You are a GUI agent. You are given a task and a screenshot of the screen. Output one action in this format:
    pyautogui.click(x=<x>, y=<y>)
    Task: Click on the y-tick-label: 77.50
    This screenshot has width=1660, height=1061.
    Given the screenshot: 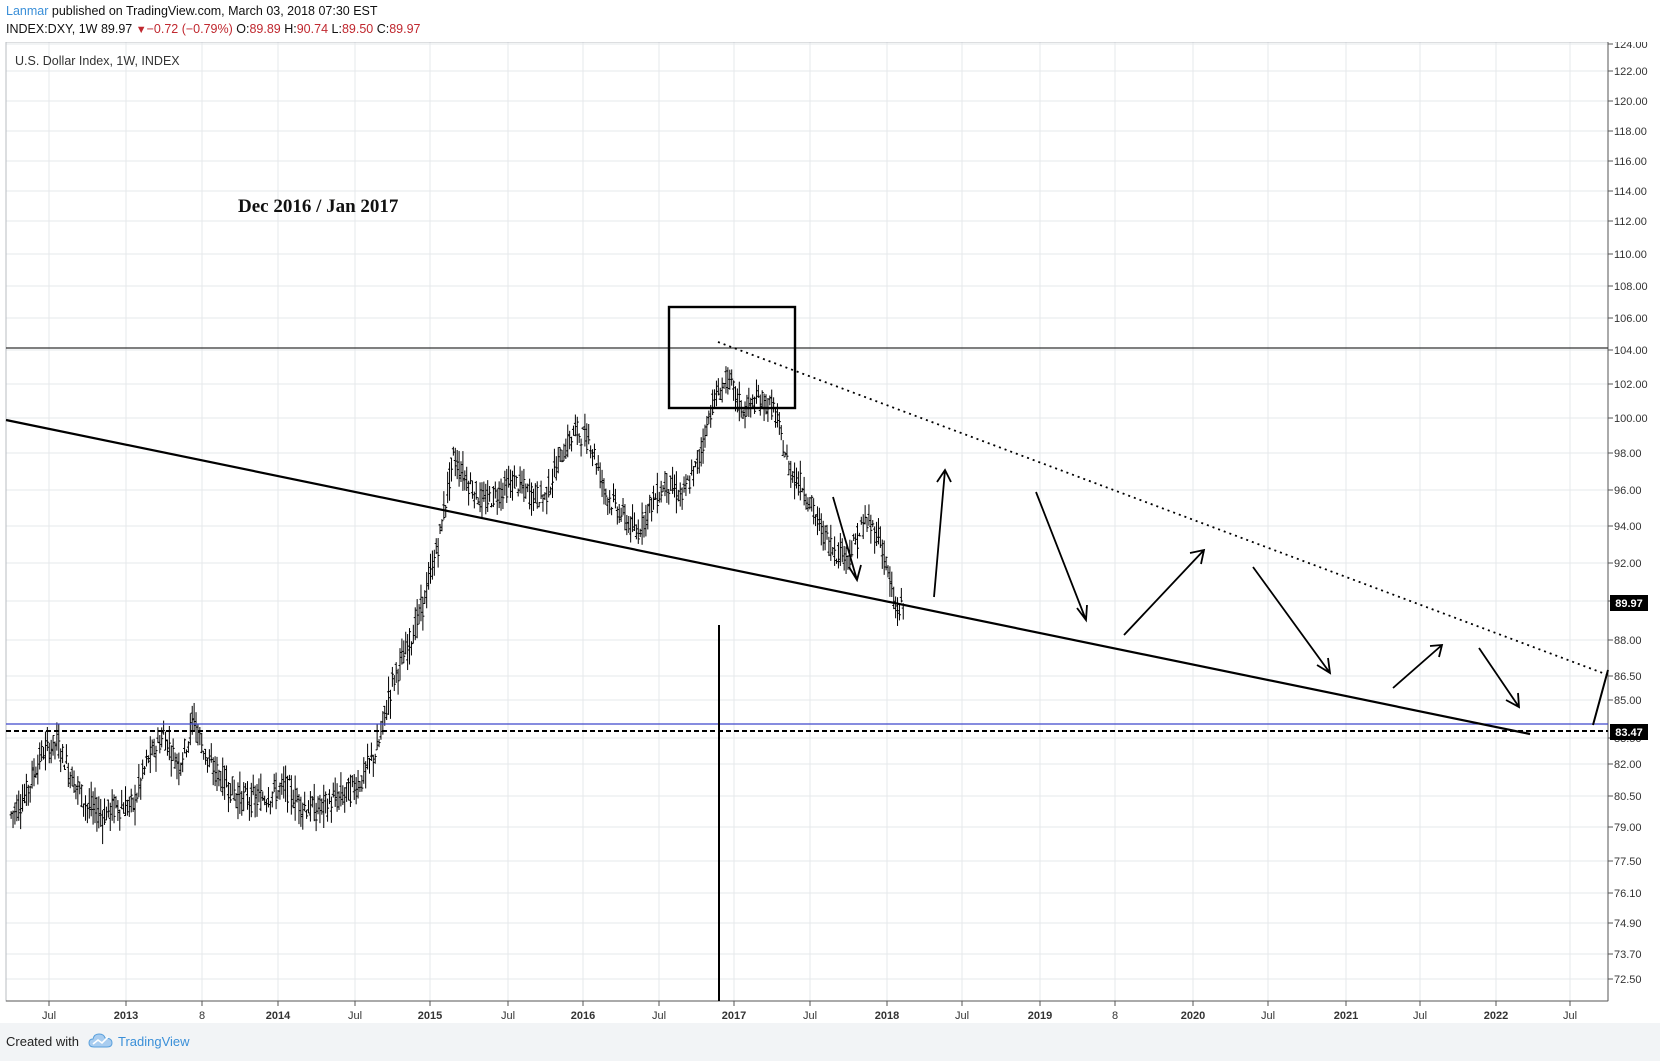 What is the action you would take?
    pyautogui.click(x=1628, y=862)
    